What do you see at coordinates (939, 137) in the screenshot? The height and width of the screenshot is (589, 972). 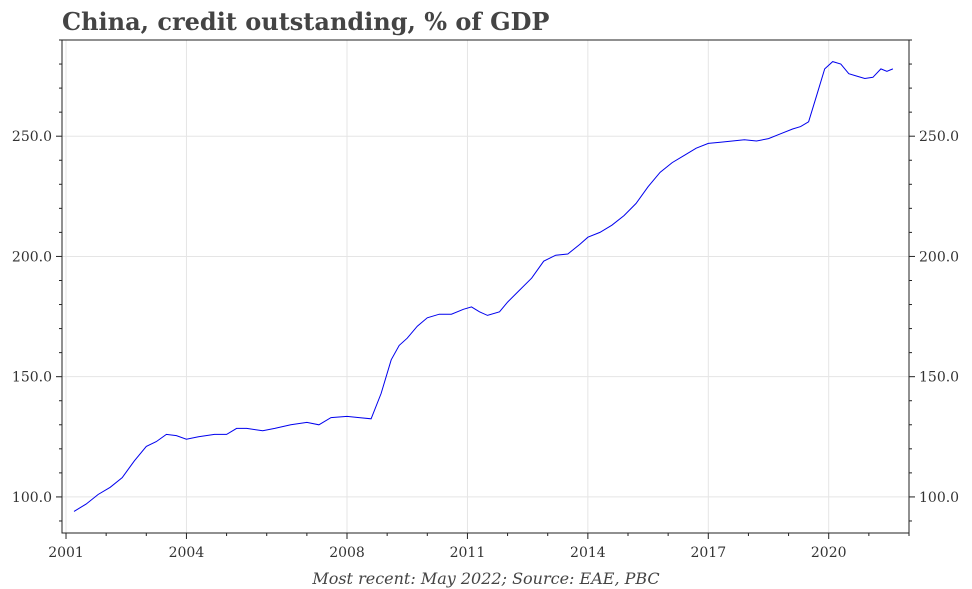 I see `y-tick-label-right: 250.0` at bounding box center [939, 137].